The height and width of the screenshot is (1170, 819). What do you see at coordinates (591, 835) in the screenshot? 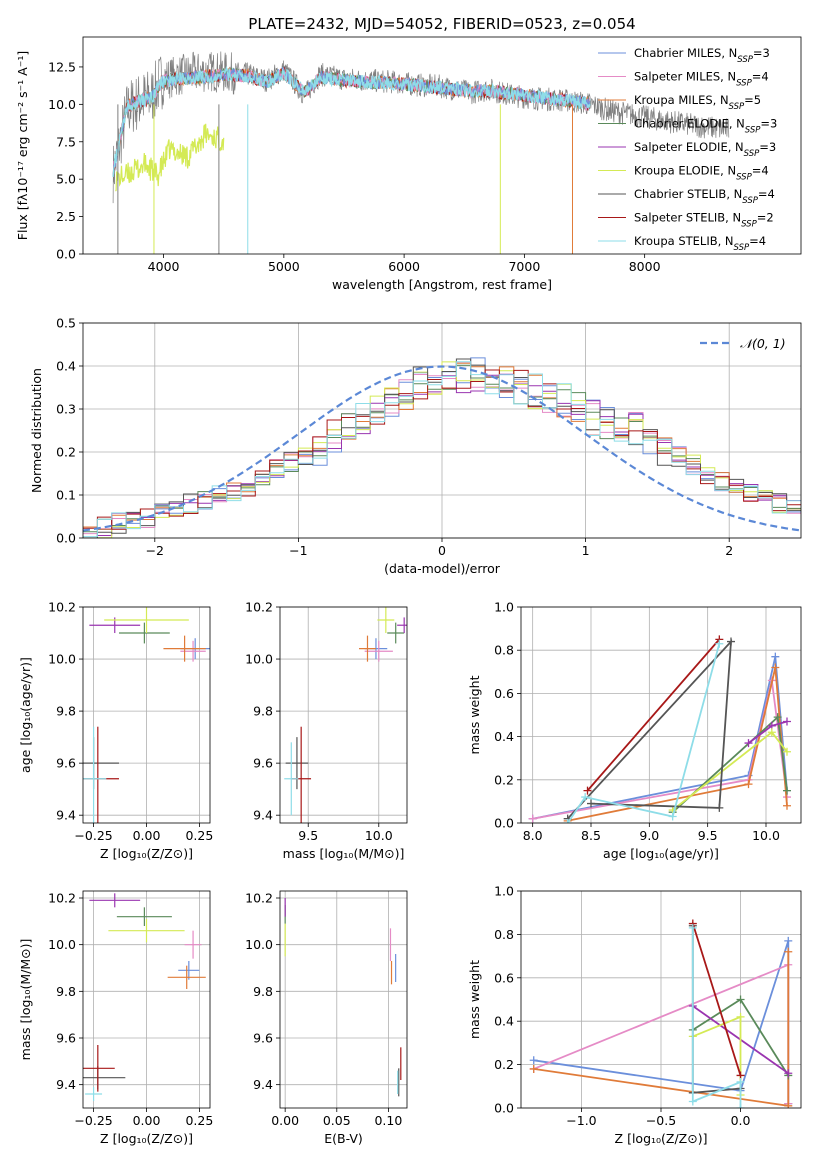
I see `x-tick-label: 8.5` at bounding box center [591, 835].